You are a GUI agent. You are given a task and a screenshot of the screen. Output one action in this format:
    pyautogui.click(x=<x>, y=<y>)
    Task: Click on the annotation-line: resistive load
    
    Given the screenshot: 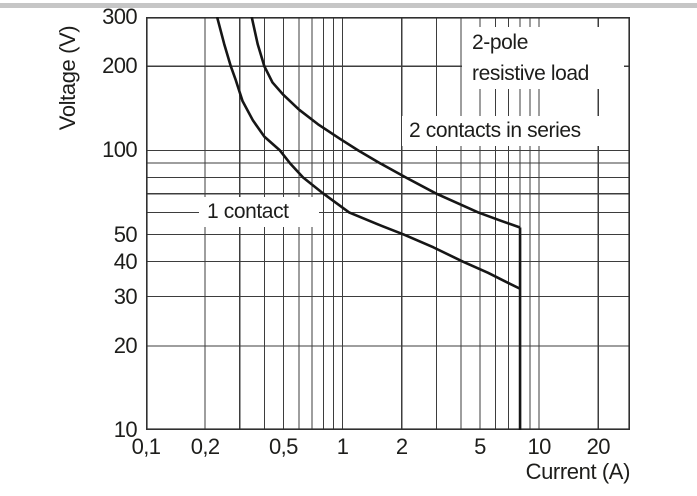 What is the action you would take?
    pyautogui.click(x=530, y=73)
    